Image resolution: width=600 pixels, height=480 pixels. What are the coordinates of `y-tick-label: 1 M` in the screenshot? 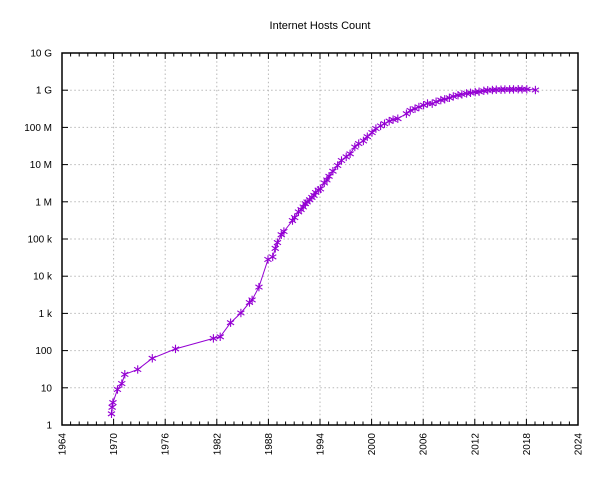 It's located at (43, 202).